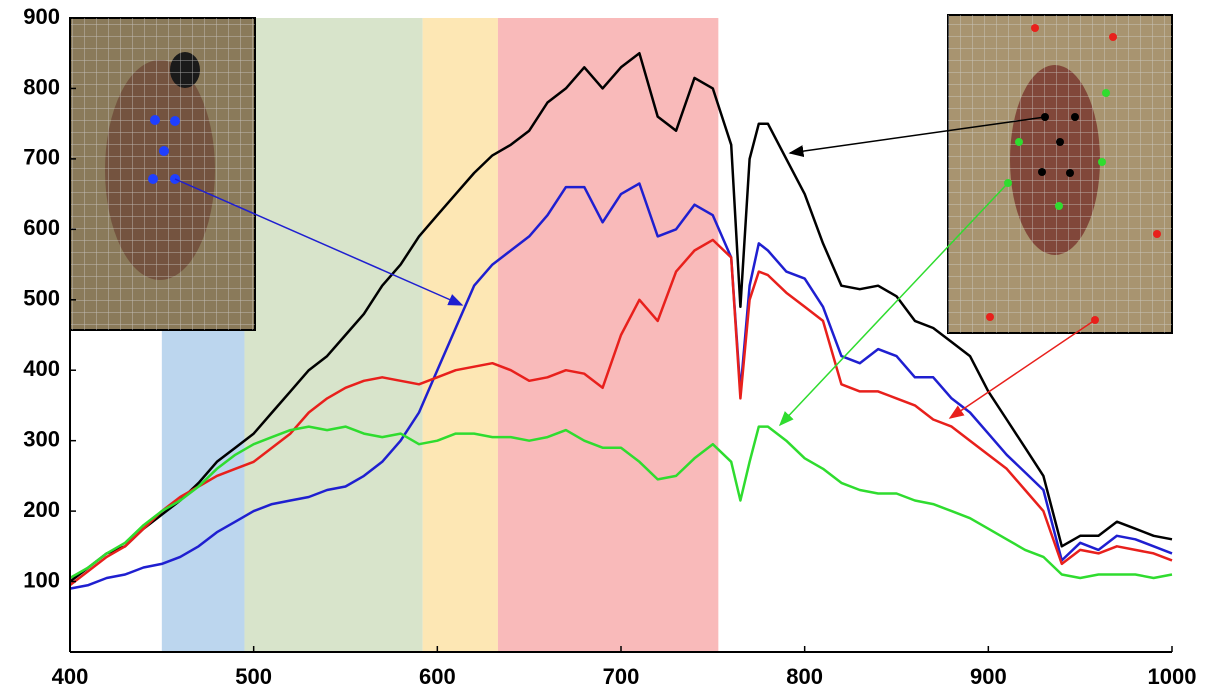  Describe the element at coordinates (621, 676) in the screenshot. I see `x-tick-label: 700` at that location.